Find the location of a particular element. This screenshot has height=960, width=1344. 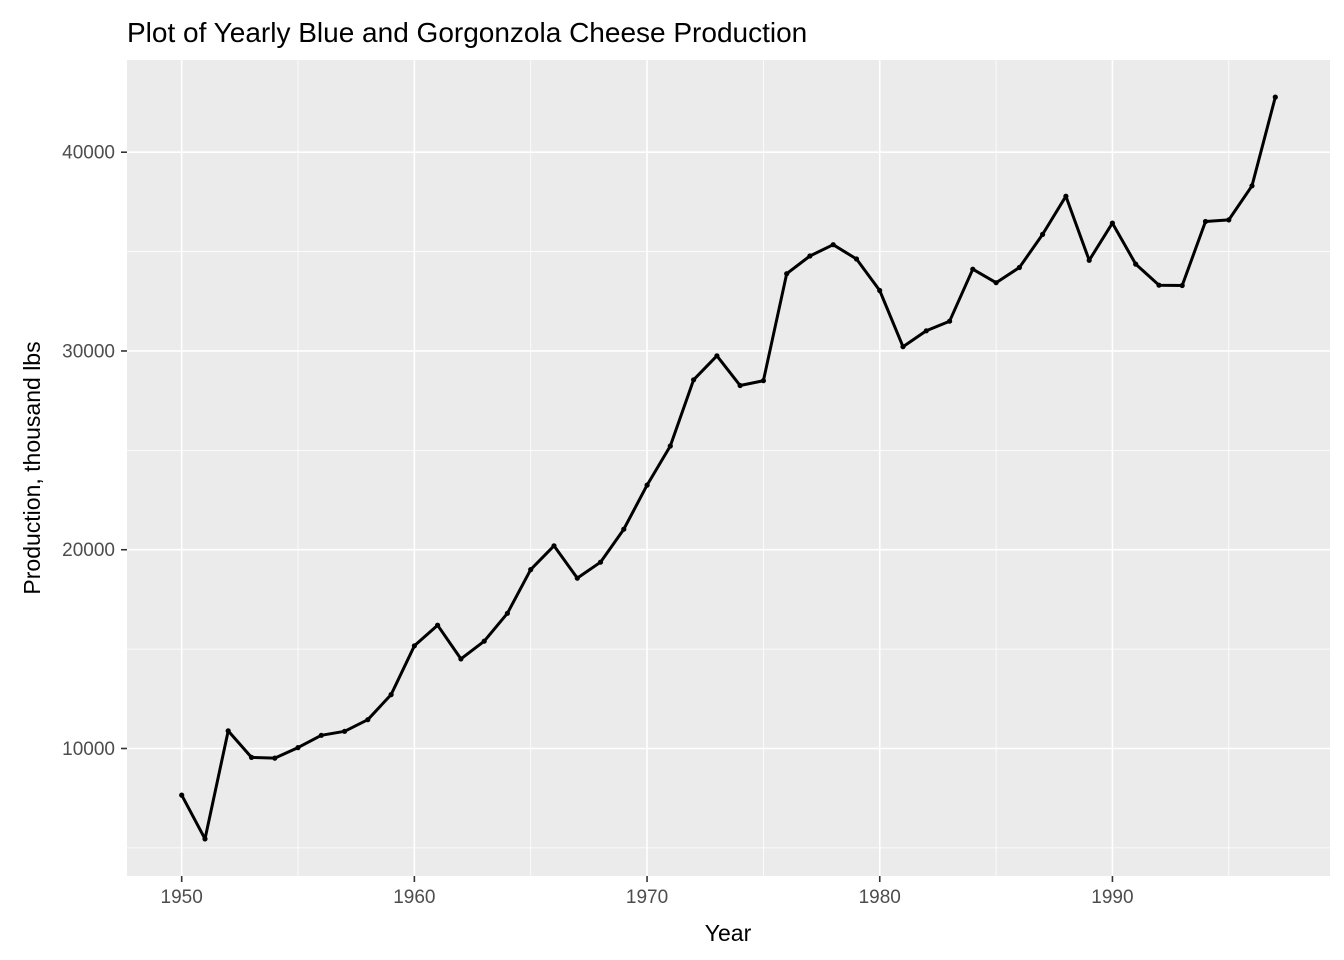

x-tick-label: 1980 is located at coordinates (880, 897).